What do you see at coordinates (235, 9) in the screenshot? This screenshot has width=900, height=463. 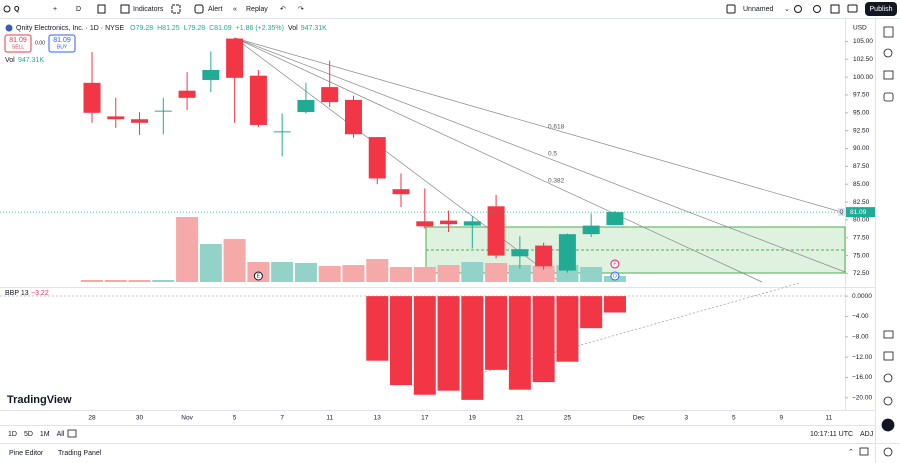 I see `replay-icon: «` at bounding box center [235, 9].